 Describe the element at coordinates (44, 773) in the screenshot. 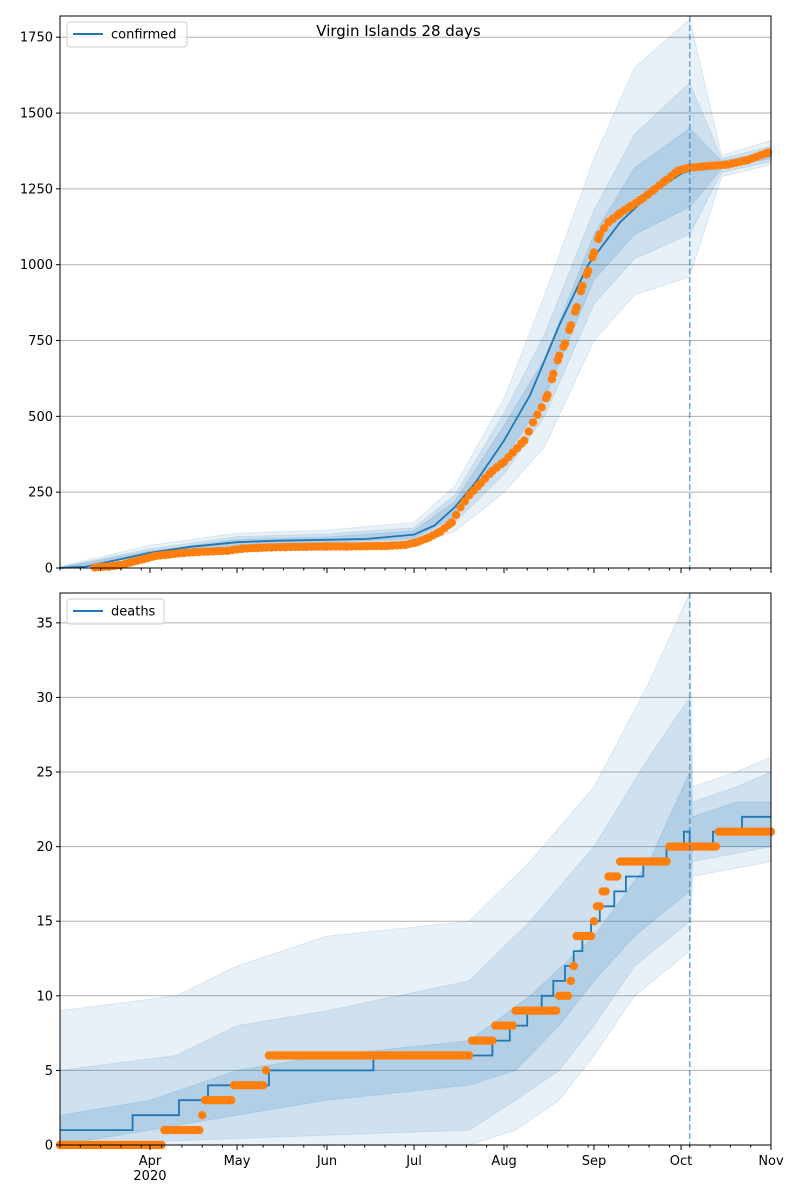

I see `y-tick-label: 25` at that location.